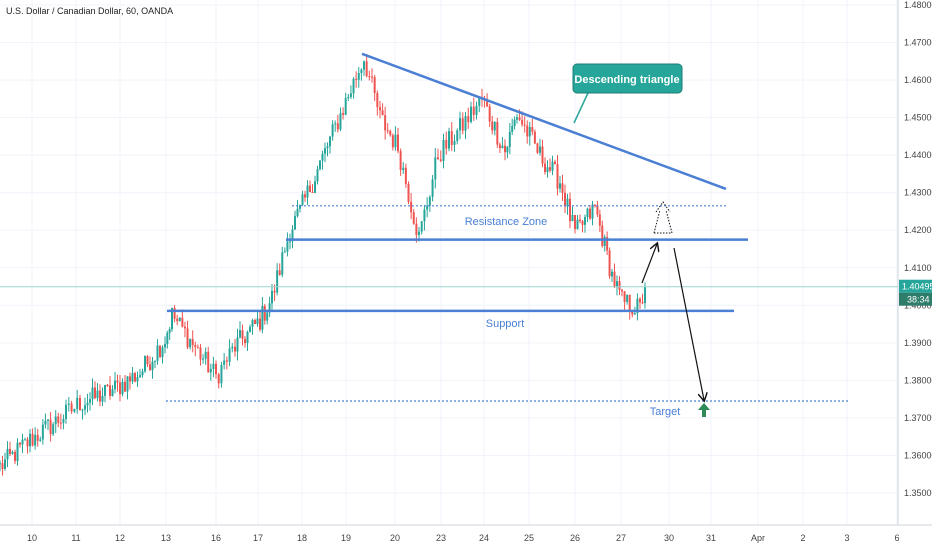  I want to click on support-label: Support, so click(505, 324).